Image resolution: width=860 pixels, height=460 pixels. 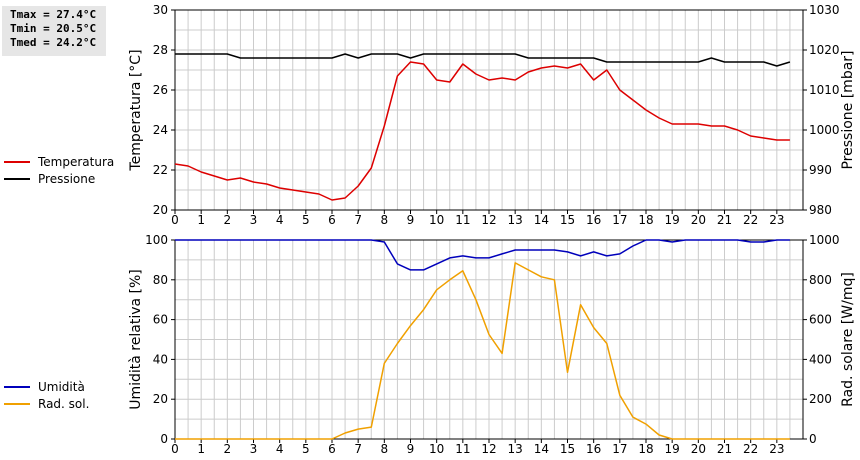 I want to click on bottom-right-axis-label: Rad. solare [W/mq], so click(x=848, y=339).